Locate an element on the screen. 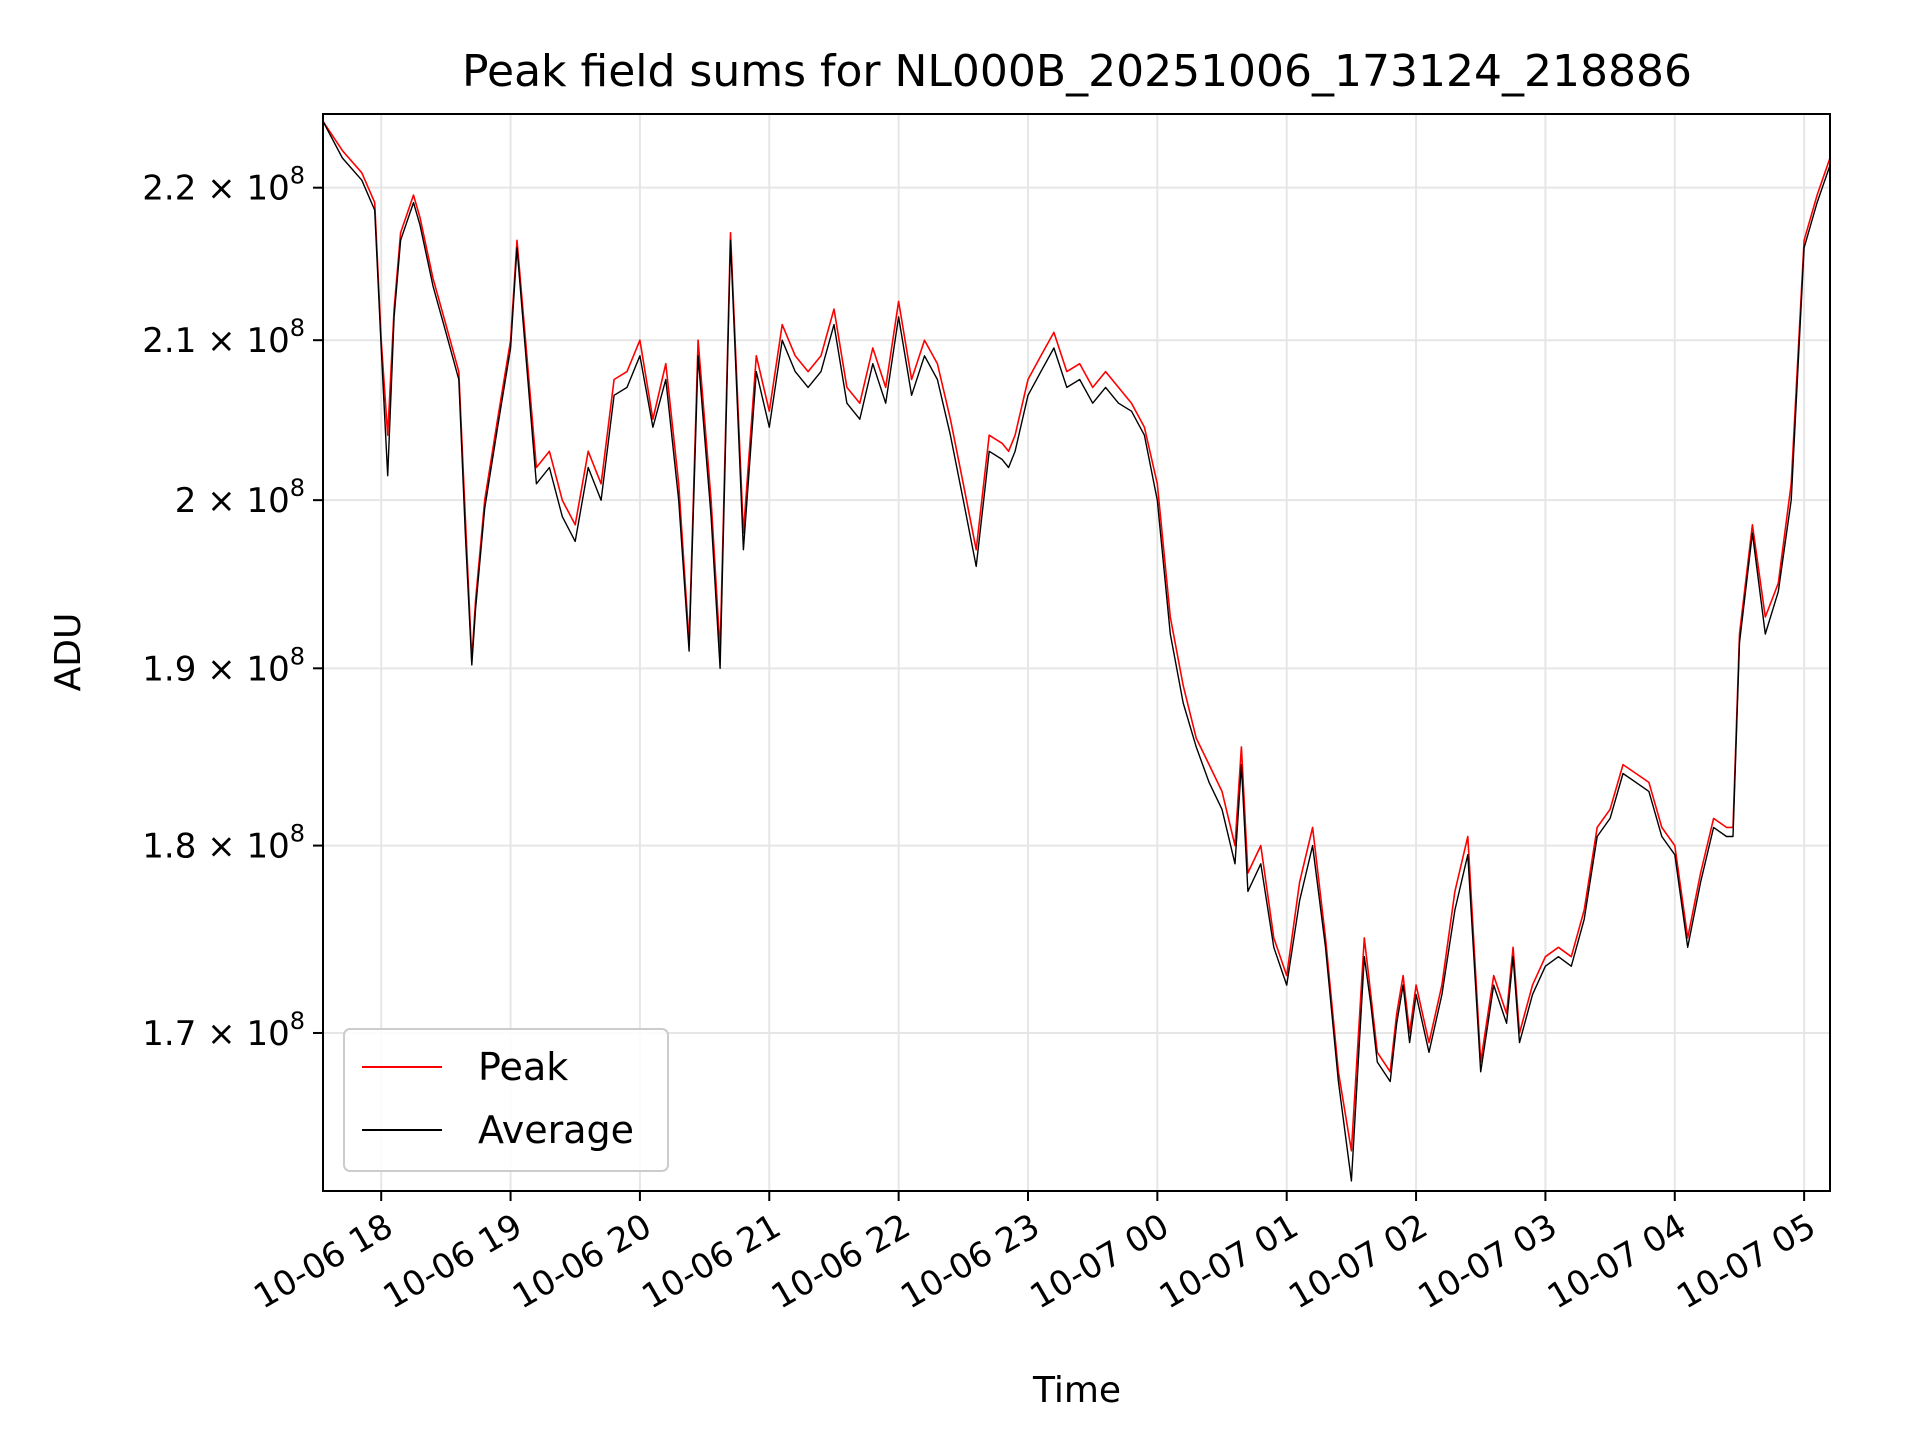  legend-label-peak: Peak is located at coordinates (523, 1067).